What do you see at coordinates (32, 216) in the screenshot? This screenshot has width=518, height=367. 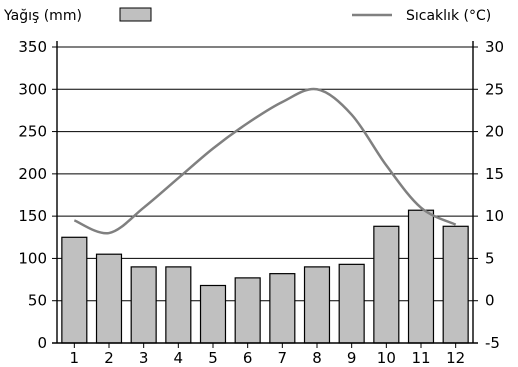 I see `left-tick-label: 150` at bounding box center [32, 216].